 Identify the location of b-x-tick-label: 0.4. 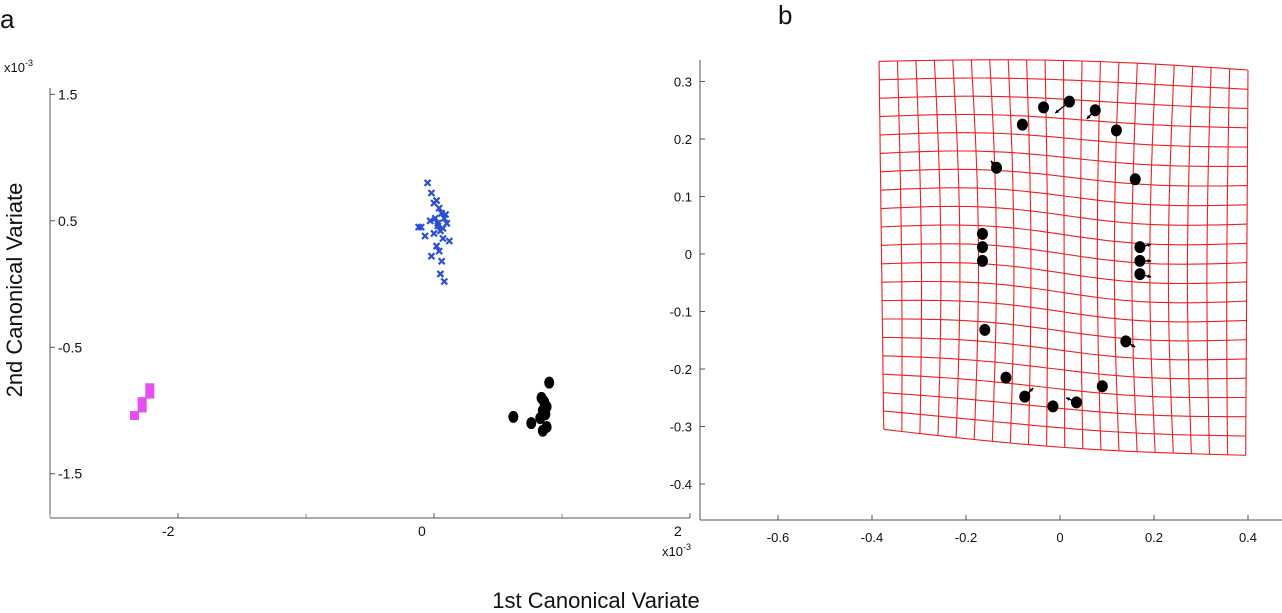
(1248, 537).